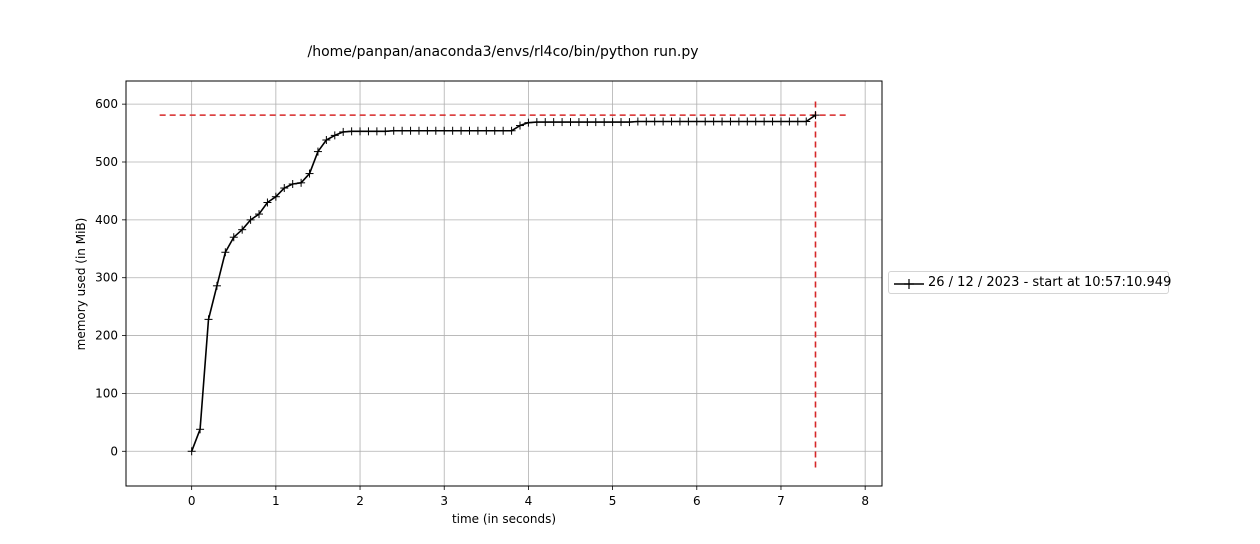 This screenshot has width=1260, height=544. I want to click on legend: 26 / 12 / 2023 - start at 10:57:10.949, so click(1030, 282).